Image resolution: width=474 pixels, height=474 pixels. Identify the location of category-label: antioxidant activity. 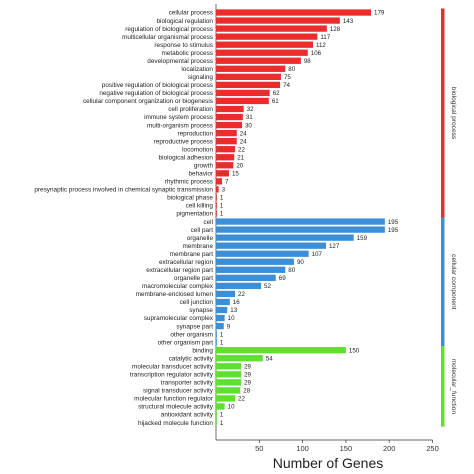
(187, 415).